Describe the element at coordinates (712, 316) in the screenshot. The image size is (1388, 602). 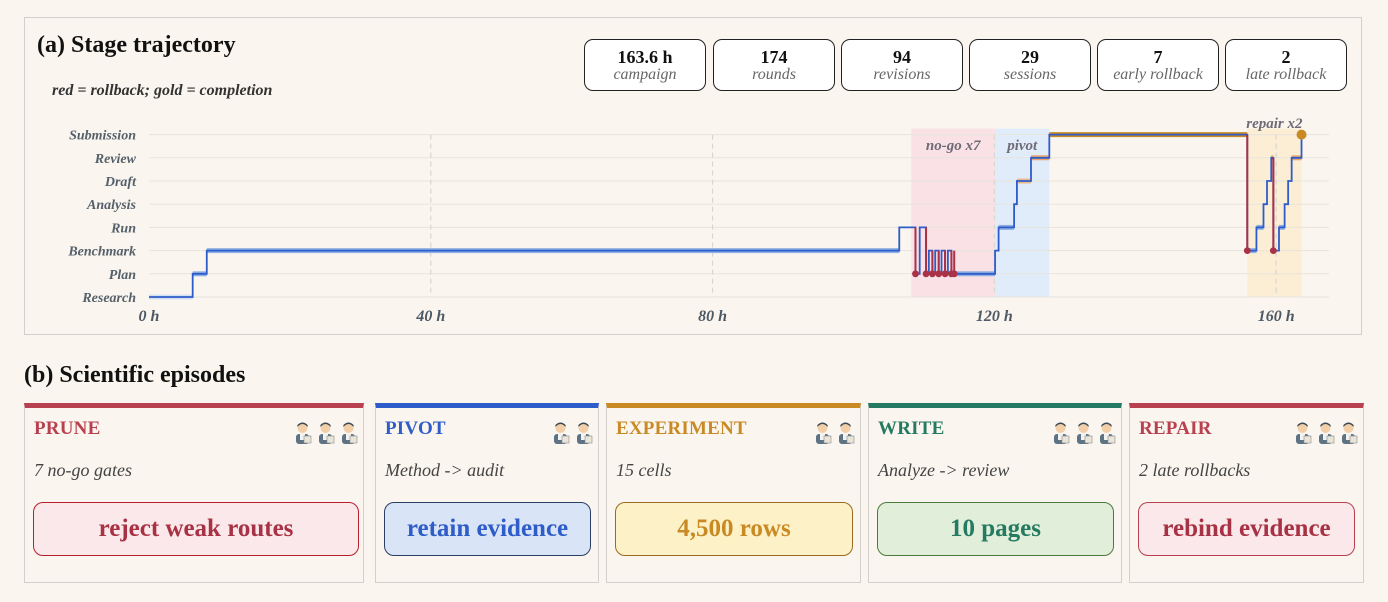
I see `x-tick-label: 80 h` at that location.